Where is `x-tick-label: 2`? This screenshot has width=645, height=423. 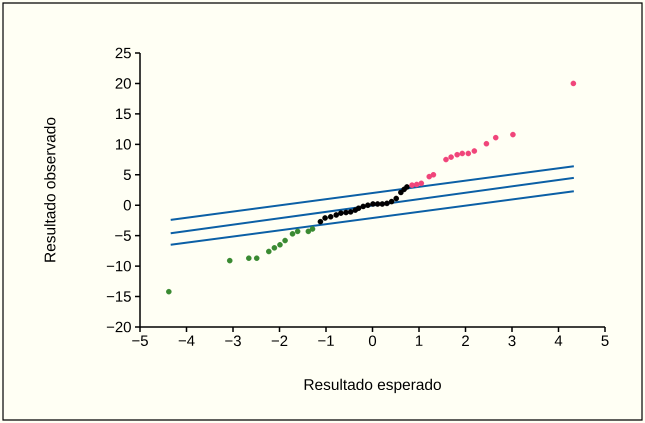
x-tick-label: 2 is located at coordinates (465, 341).